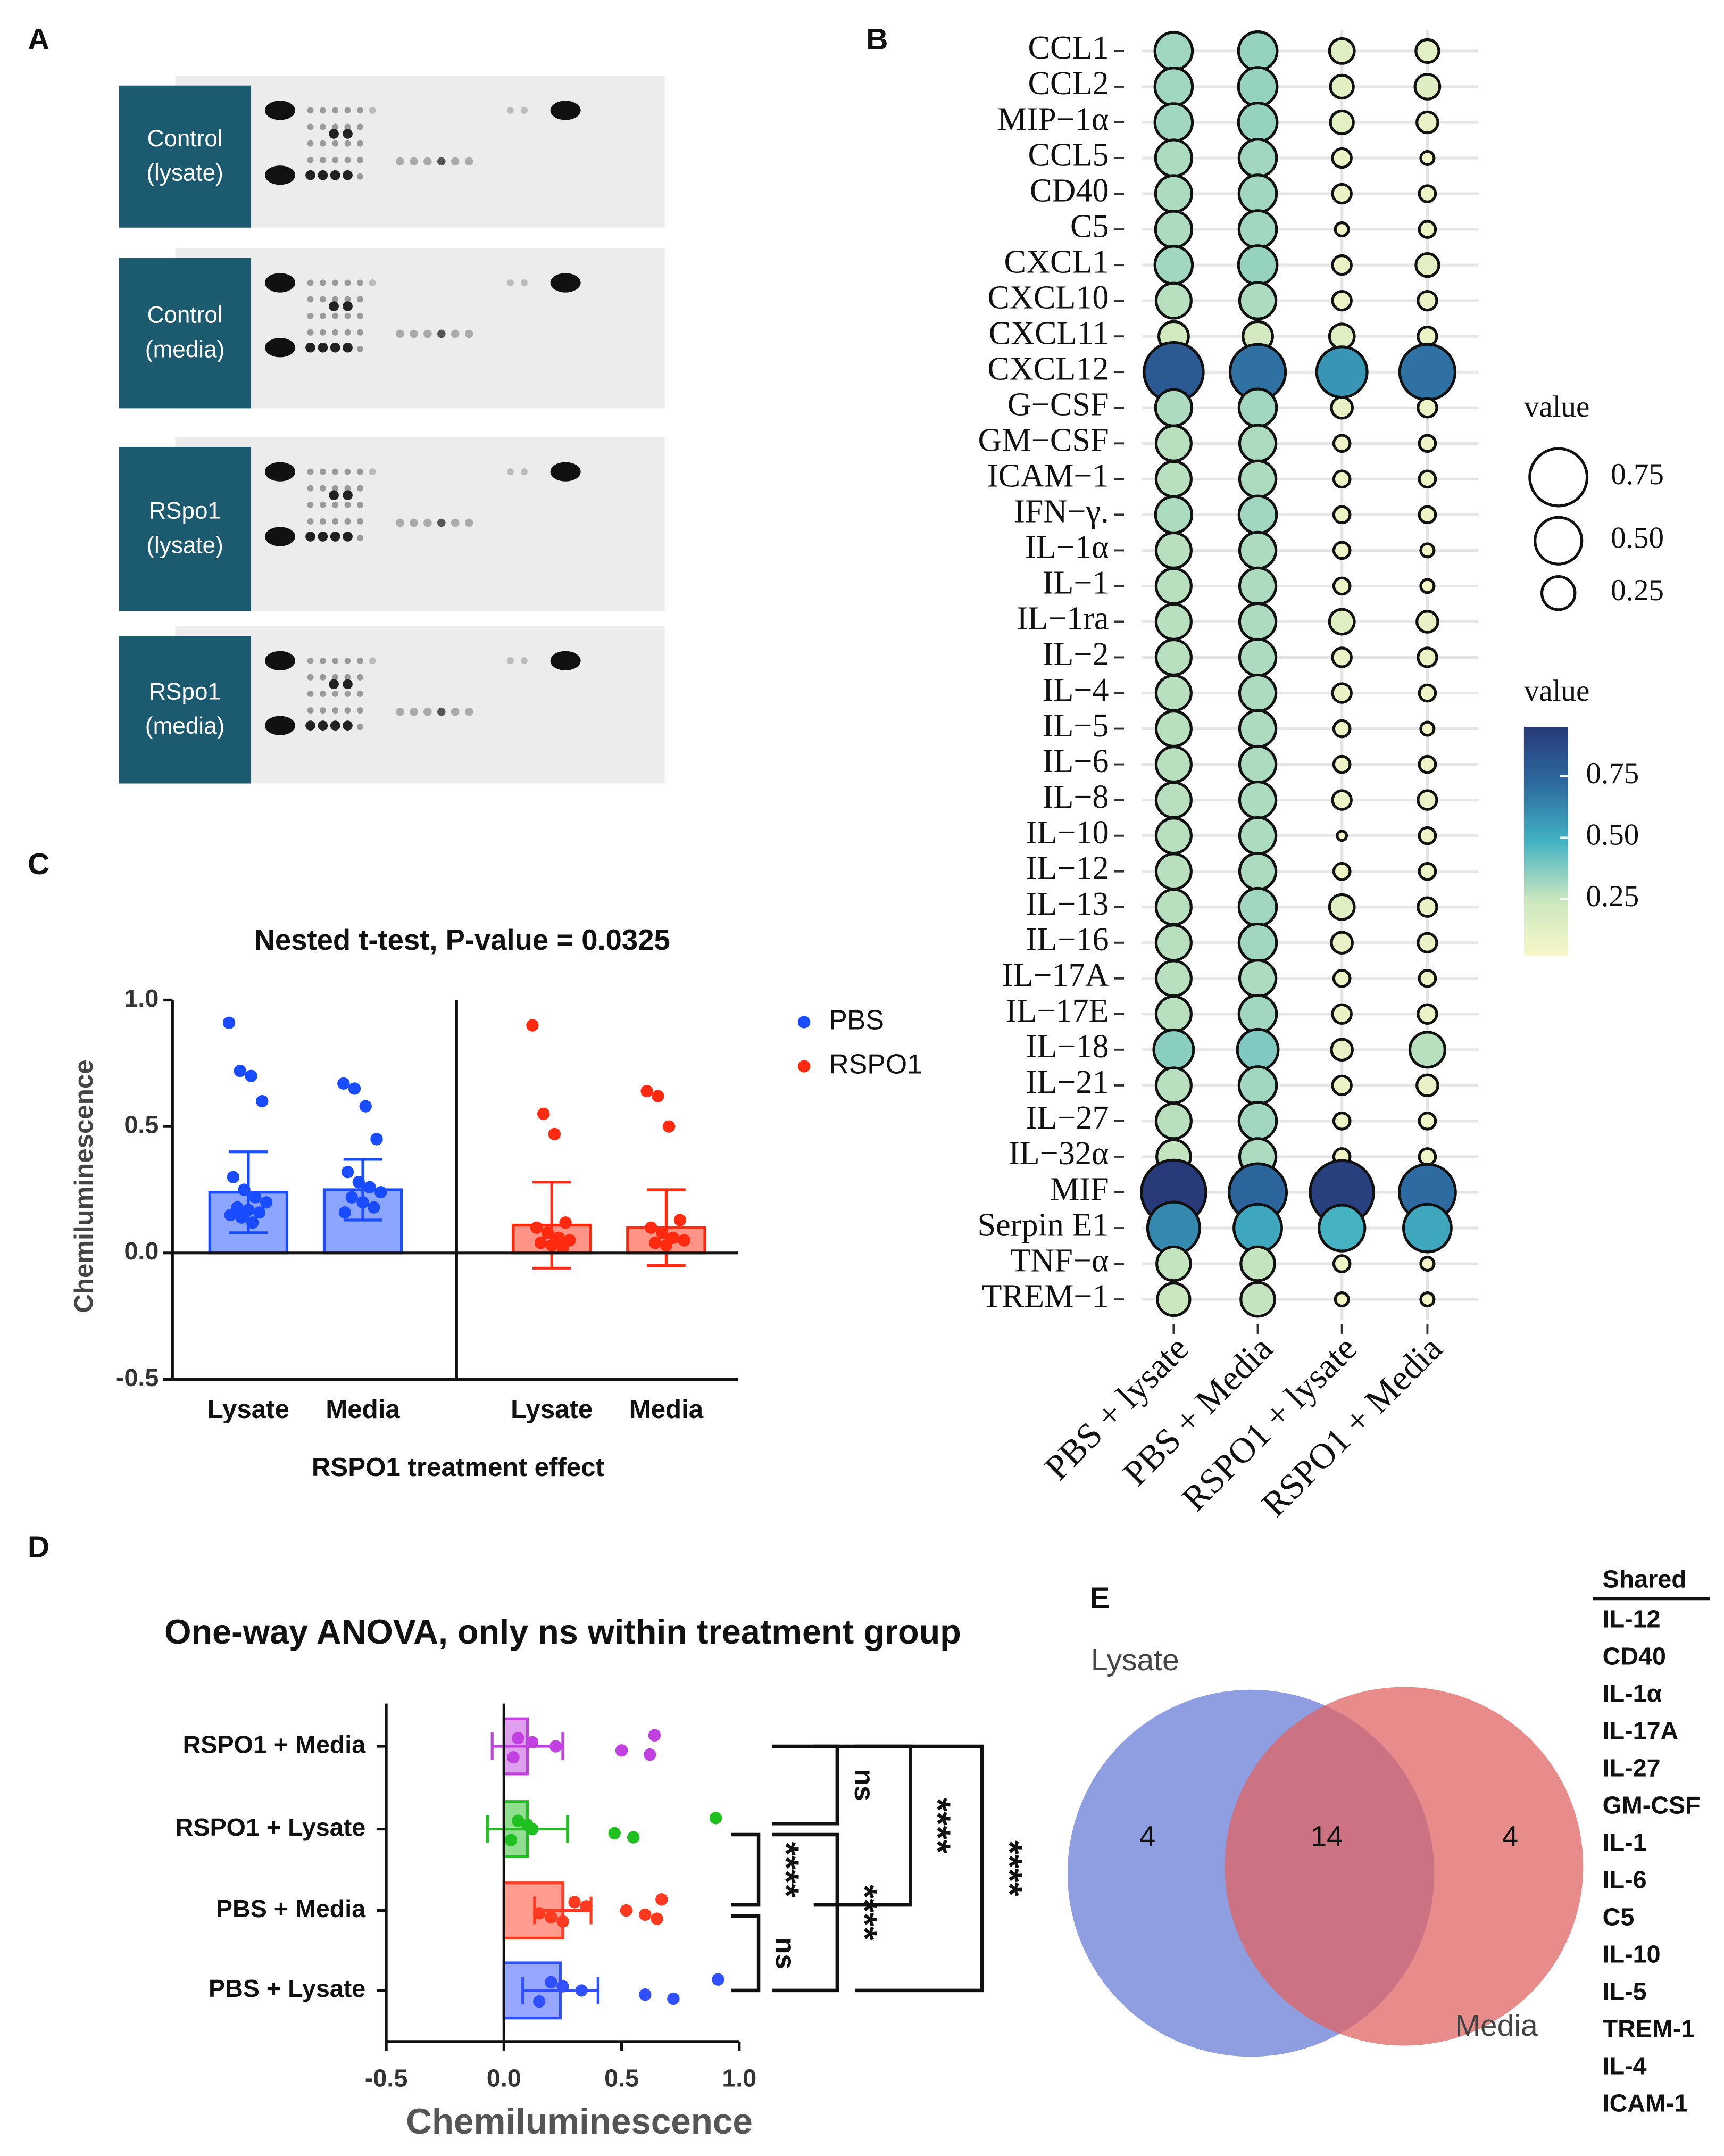  Describe the element at coordinates (1067, 940) in the screenshot. I see `y-tick-label: IL−16` at that location.